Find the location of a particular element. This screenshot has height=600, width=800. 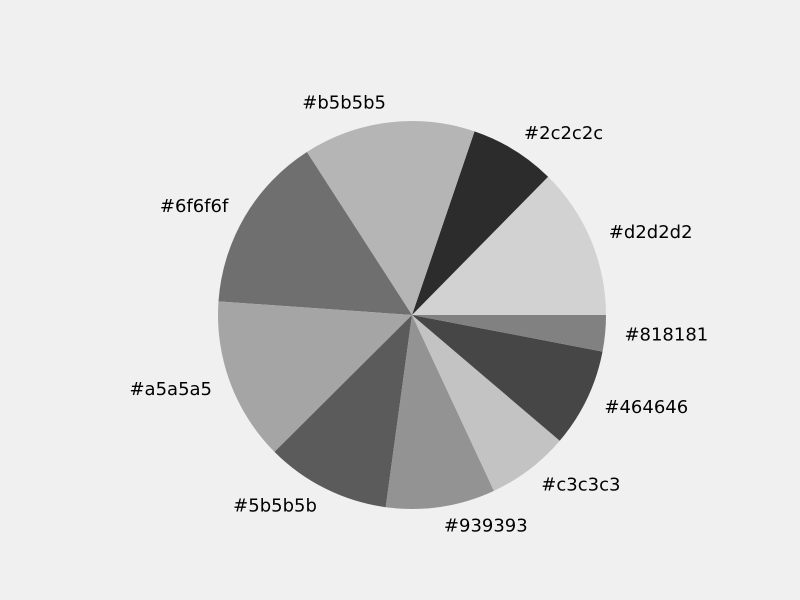

pie-slice-label-7: #c3c3c3 is located at coordinates (580, 484).